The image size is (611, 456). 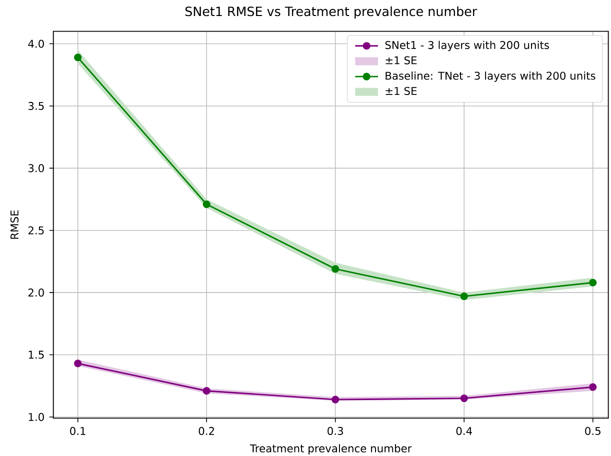 I want to click on y-tick-label: 2.0, so click(x=36, y=292).